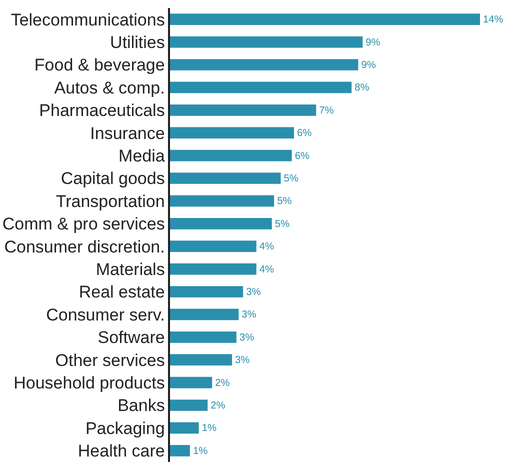 Image resolution: width=525 pixels, height=464 pixels. Describe the element at coordinates (121, 292) in the screenshot. I see `y-tick-label: Real estate` at that location.